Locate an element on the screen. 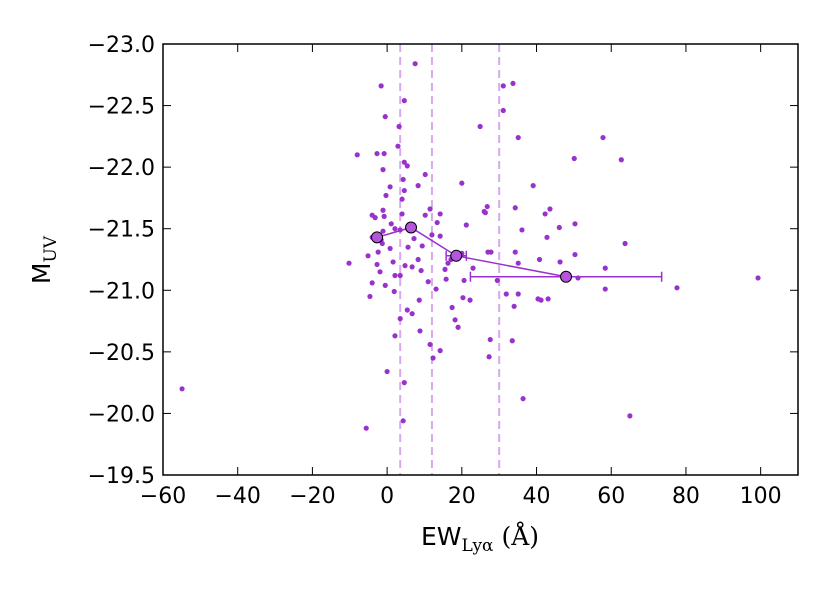 The width and height of the screenshot is (830, 597). x-tick-label: 60 is located at coordinates (611, 496).